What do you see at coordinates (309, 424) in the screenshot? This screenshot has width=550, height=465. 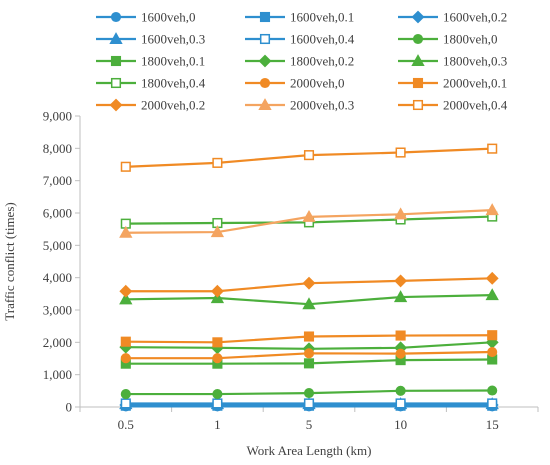 I see `x-tick-label: 5` at bounding box center [309, 424].